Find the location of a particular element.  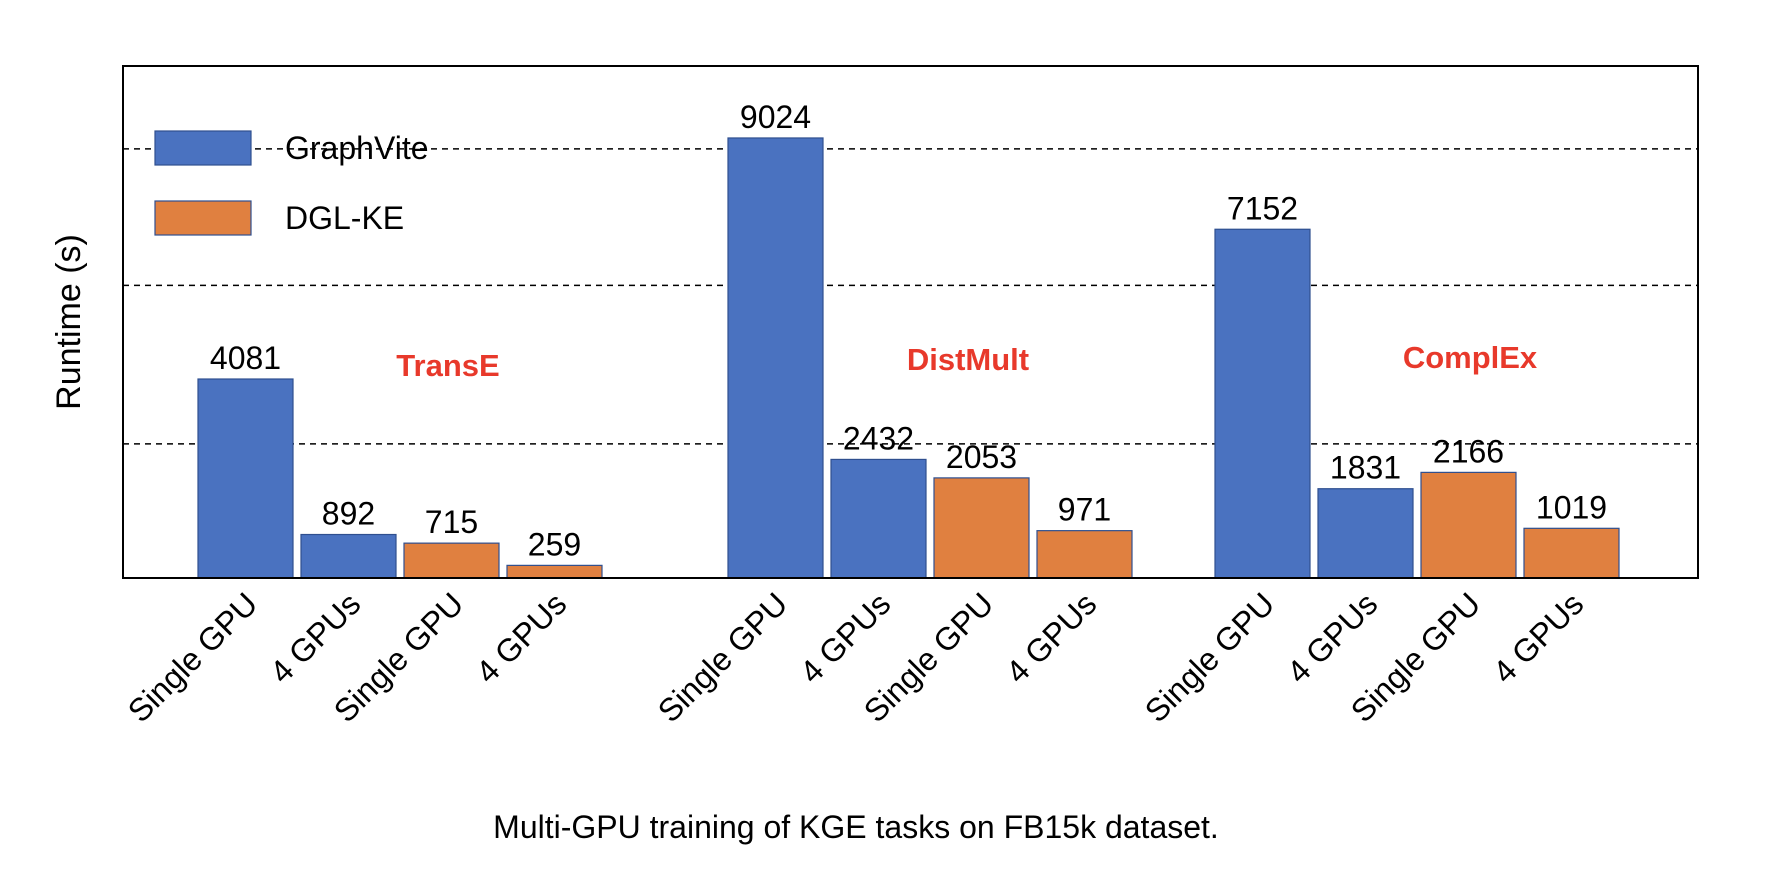

value-label: 971 is located at coordinates (1084, 510).